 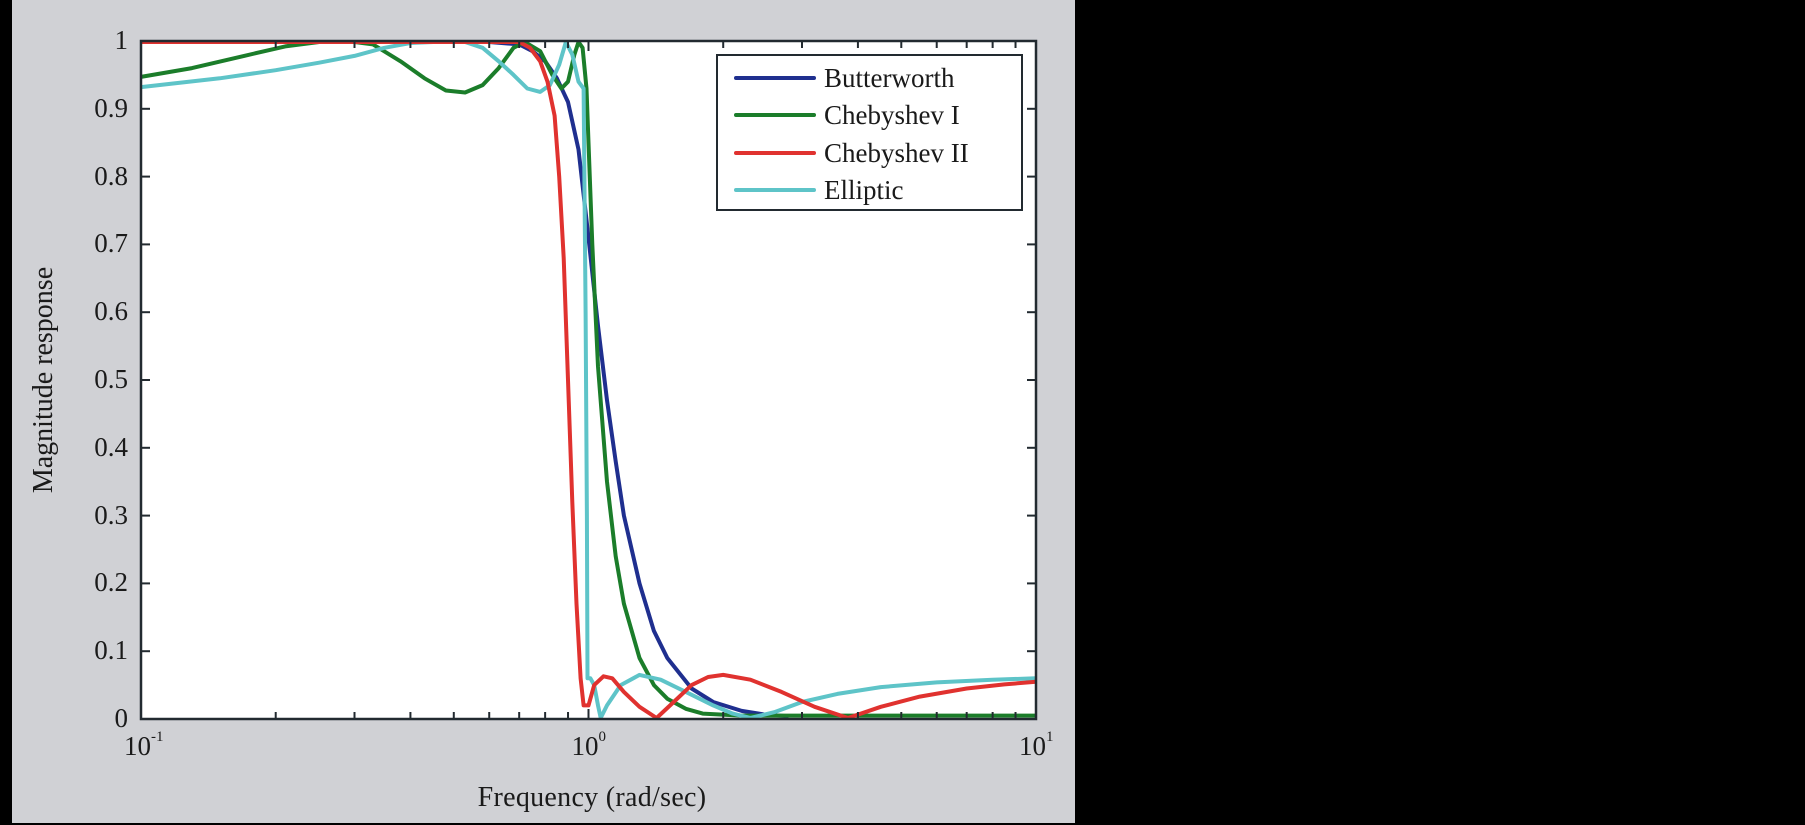 What do you see at coordinates (775, 190) in the screenshot?
I see `legend-swatch-elliptic` at bounding box center [775, 190].